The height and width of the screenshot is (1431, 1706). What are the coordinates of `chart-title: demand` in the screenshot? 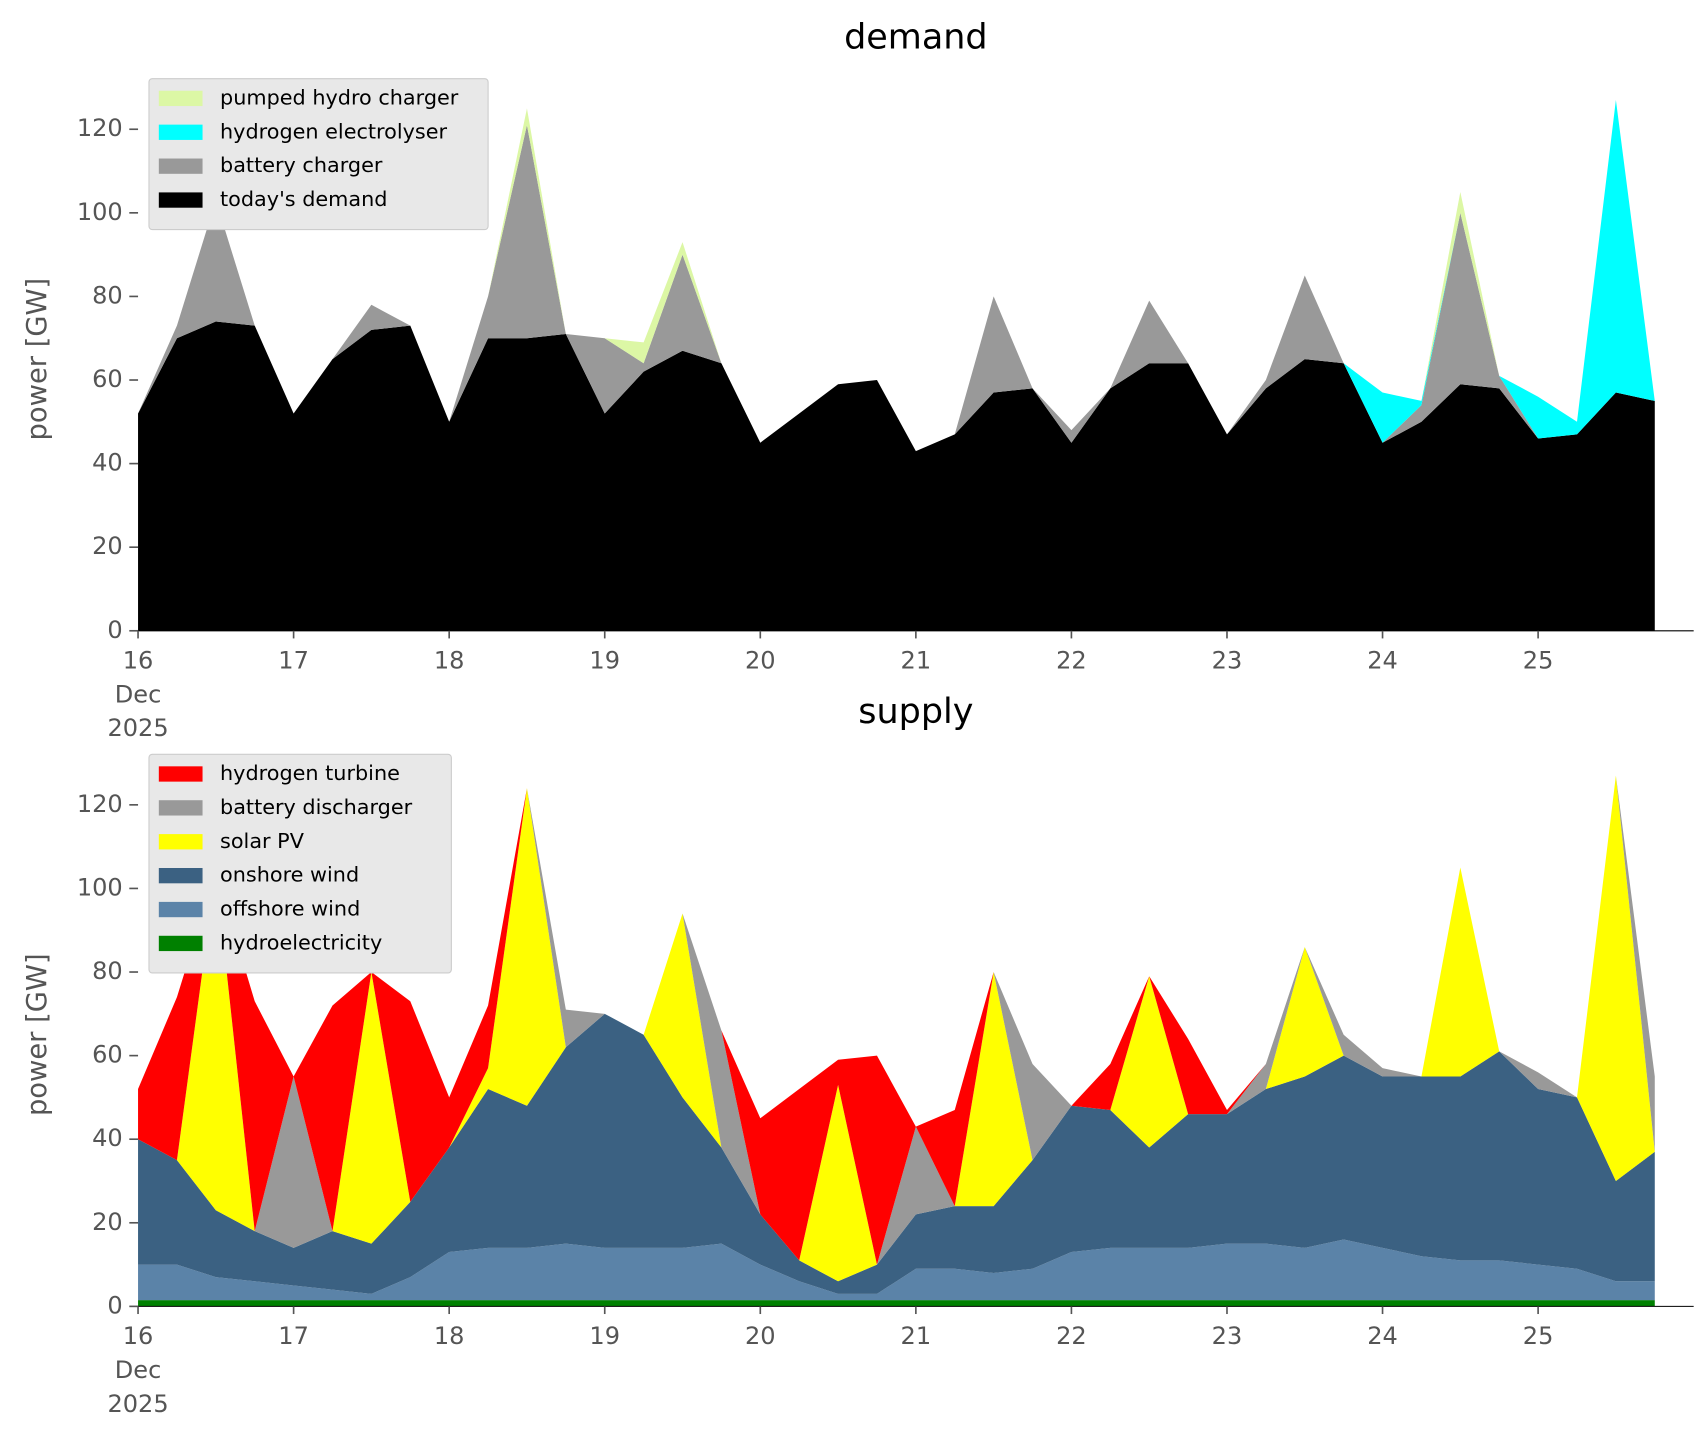 It's located at (916, 37).